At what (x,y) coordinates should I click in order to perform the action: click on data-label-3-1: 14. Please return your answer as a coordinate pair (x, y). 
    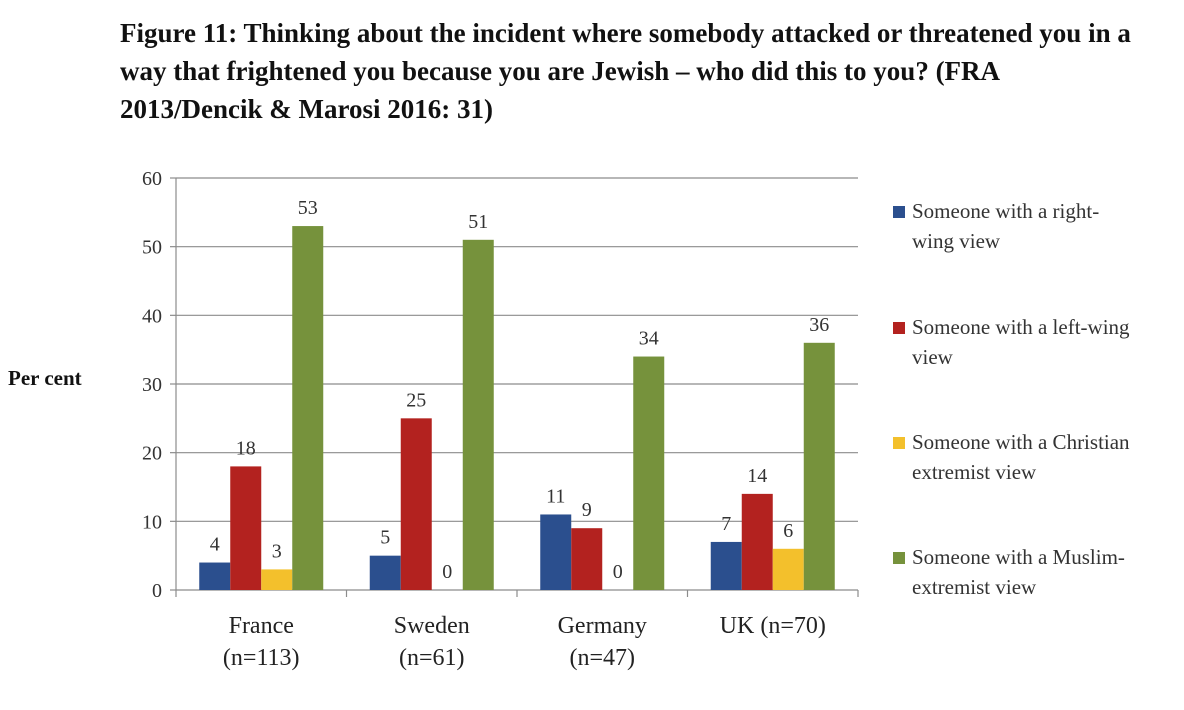
    Looking at the image, I should click on (757, 476).